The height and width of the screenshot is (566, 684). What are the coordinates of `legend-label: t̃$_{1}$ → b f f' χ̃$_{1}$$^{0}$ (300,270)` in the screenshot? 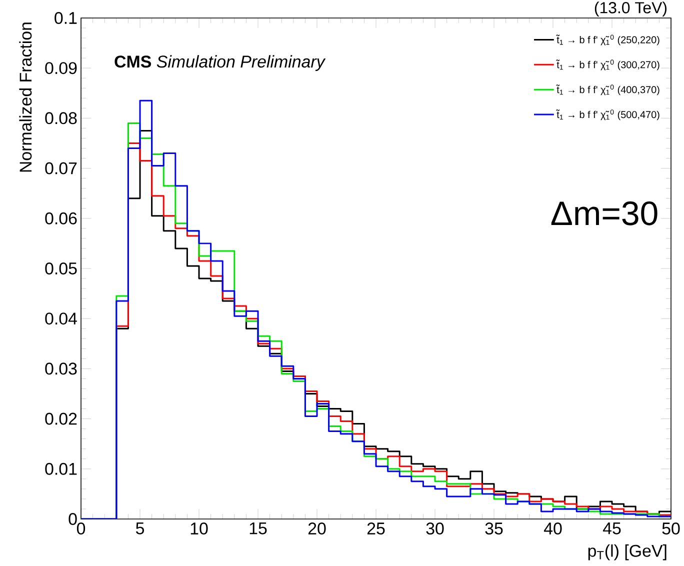 It's located at (608, 65).